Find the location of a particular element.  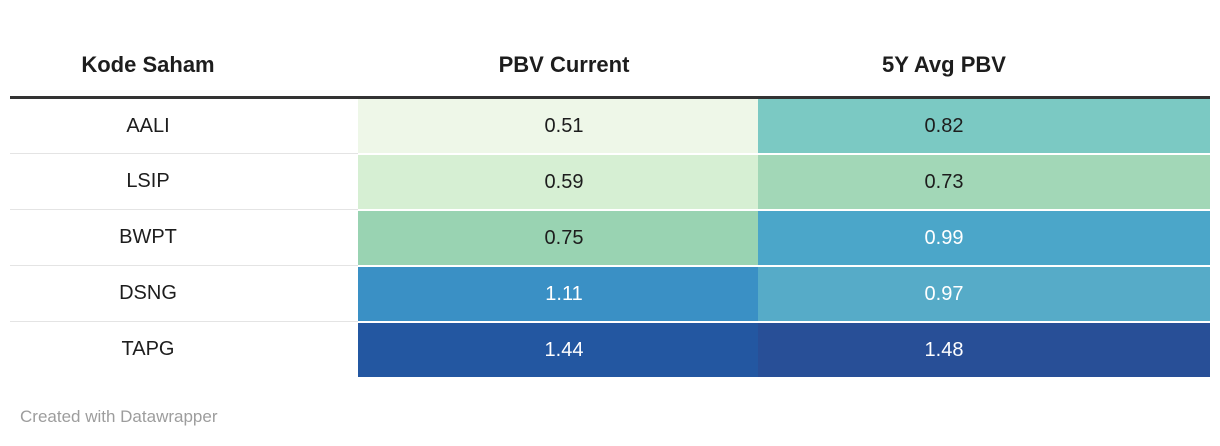

table-row: DSNG 1.11 0.97 is located at coordinates (610, 293).